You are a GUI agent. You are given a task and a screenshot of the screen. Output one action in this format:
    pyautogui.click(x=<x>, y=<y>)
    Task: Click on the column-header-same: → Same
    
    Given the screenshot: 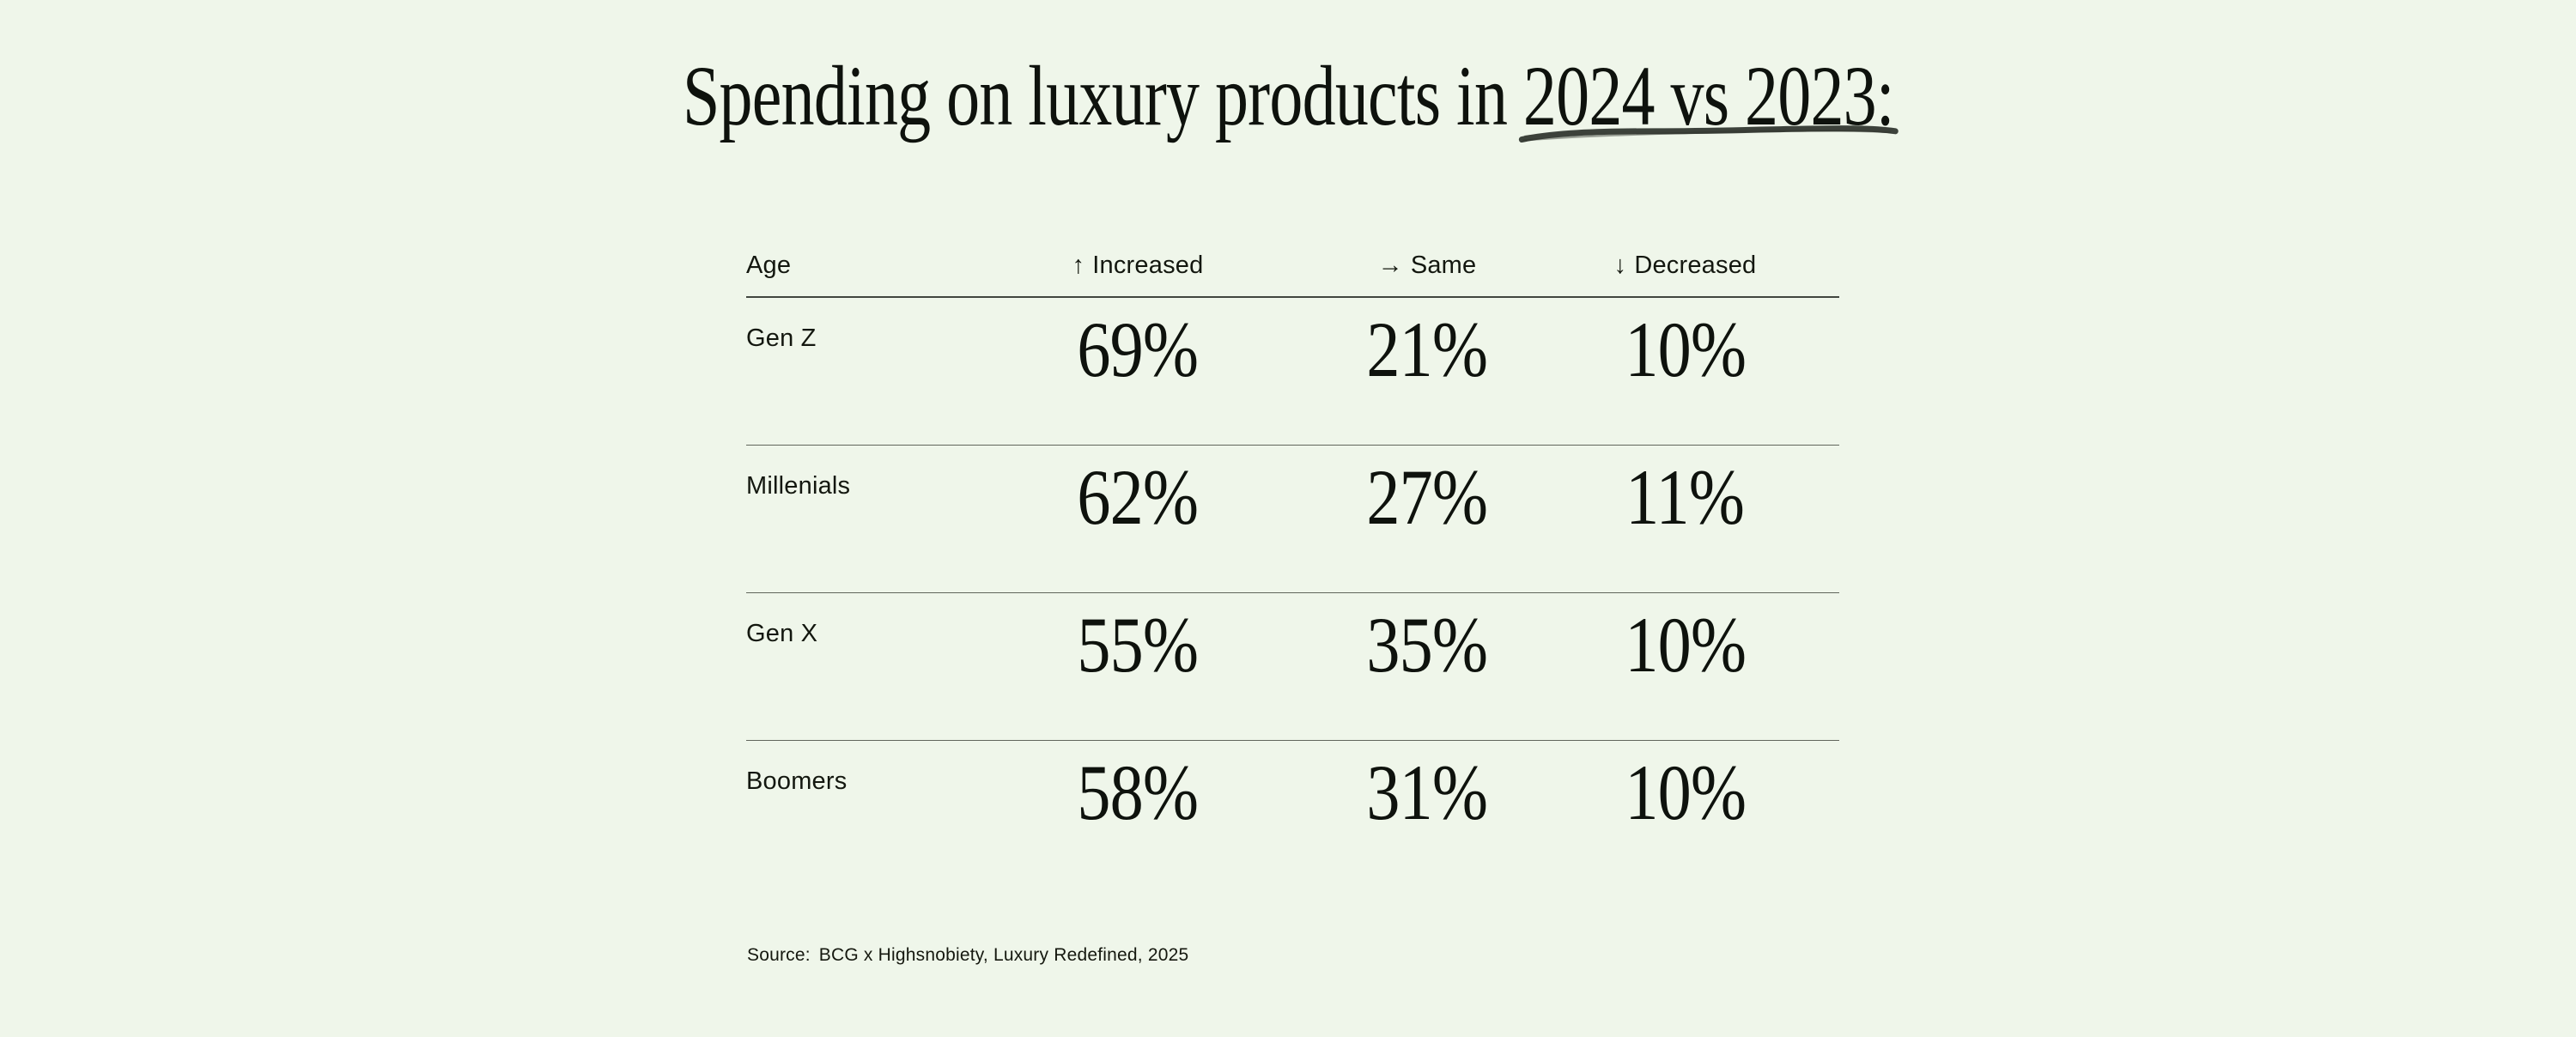 What is the action you would take?
    pyautogui.click(x=1427, y=266)
    